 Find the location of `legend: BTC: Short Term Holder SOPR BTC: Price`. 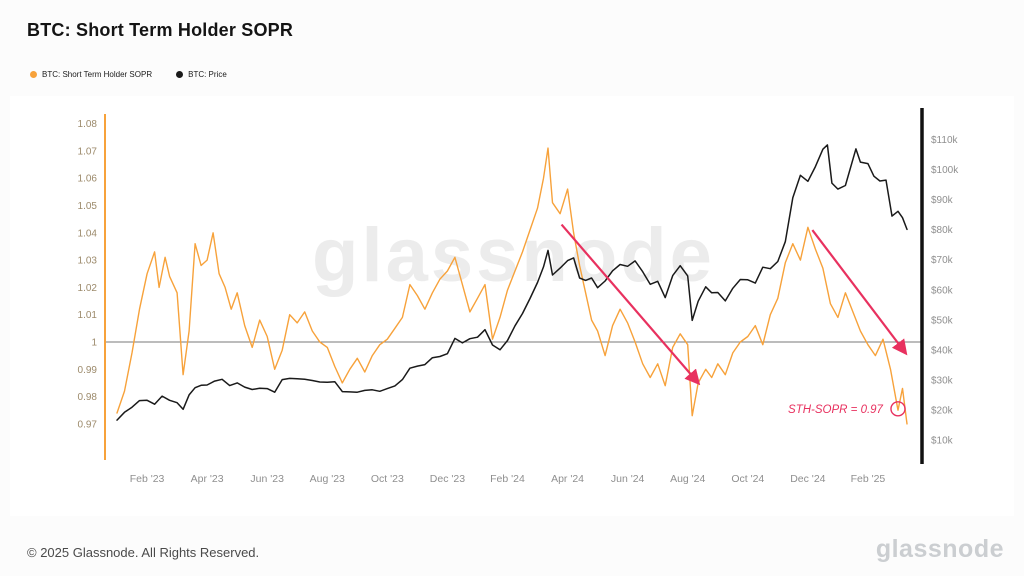

legend: BTC: Short Term Holder SOPR BTC: Price is located at coordinates (128, 74).